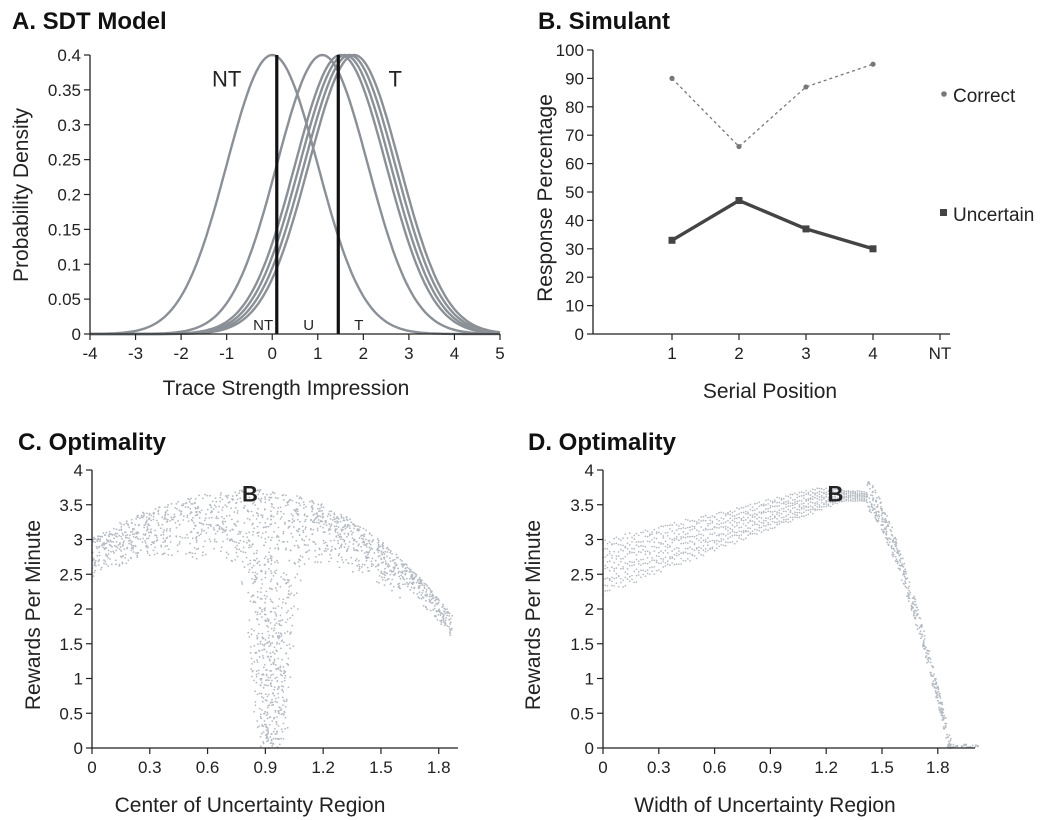 Image resolution: width=1050 pixels, height=820 pixels. What do you see at coordinates (408, 353) in the screenshot?
I see `panel-a-x-tick-label: 3` at bounding box center [408, 353].